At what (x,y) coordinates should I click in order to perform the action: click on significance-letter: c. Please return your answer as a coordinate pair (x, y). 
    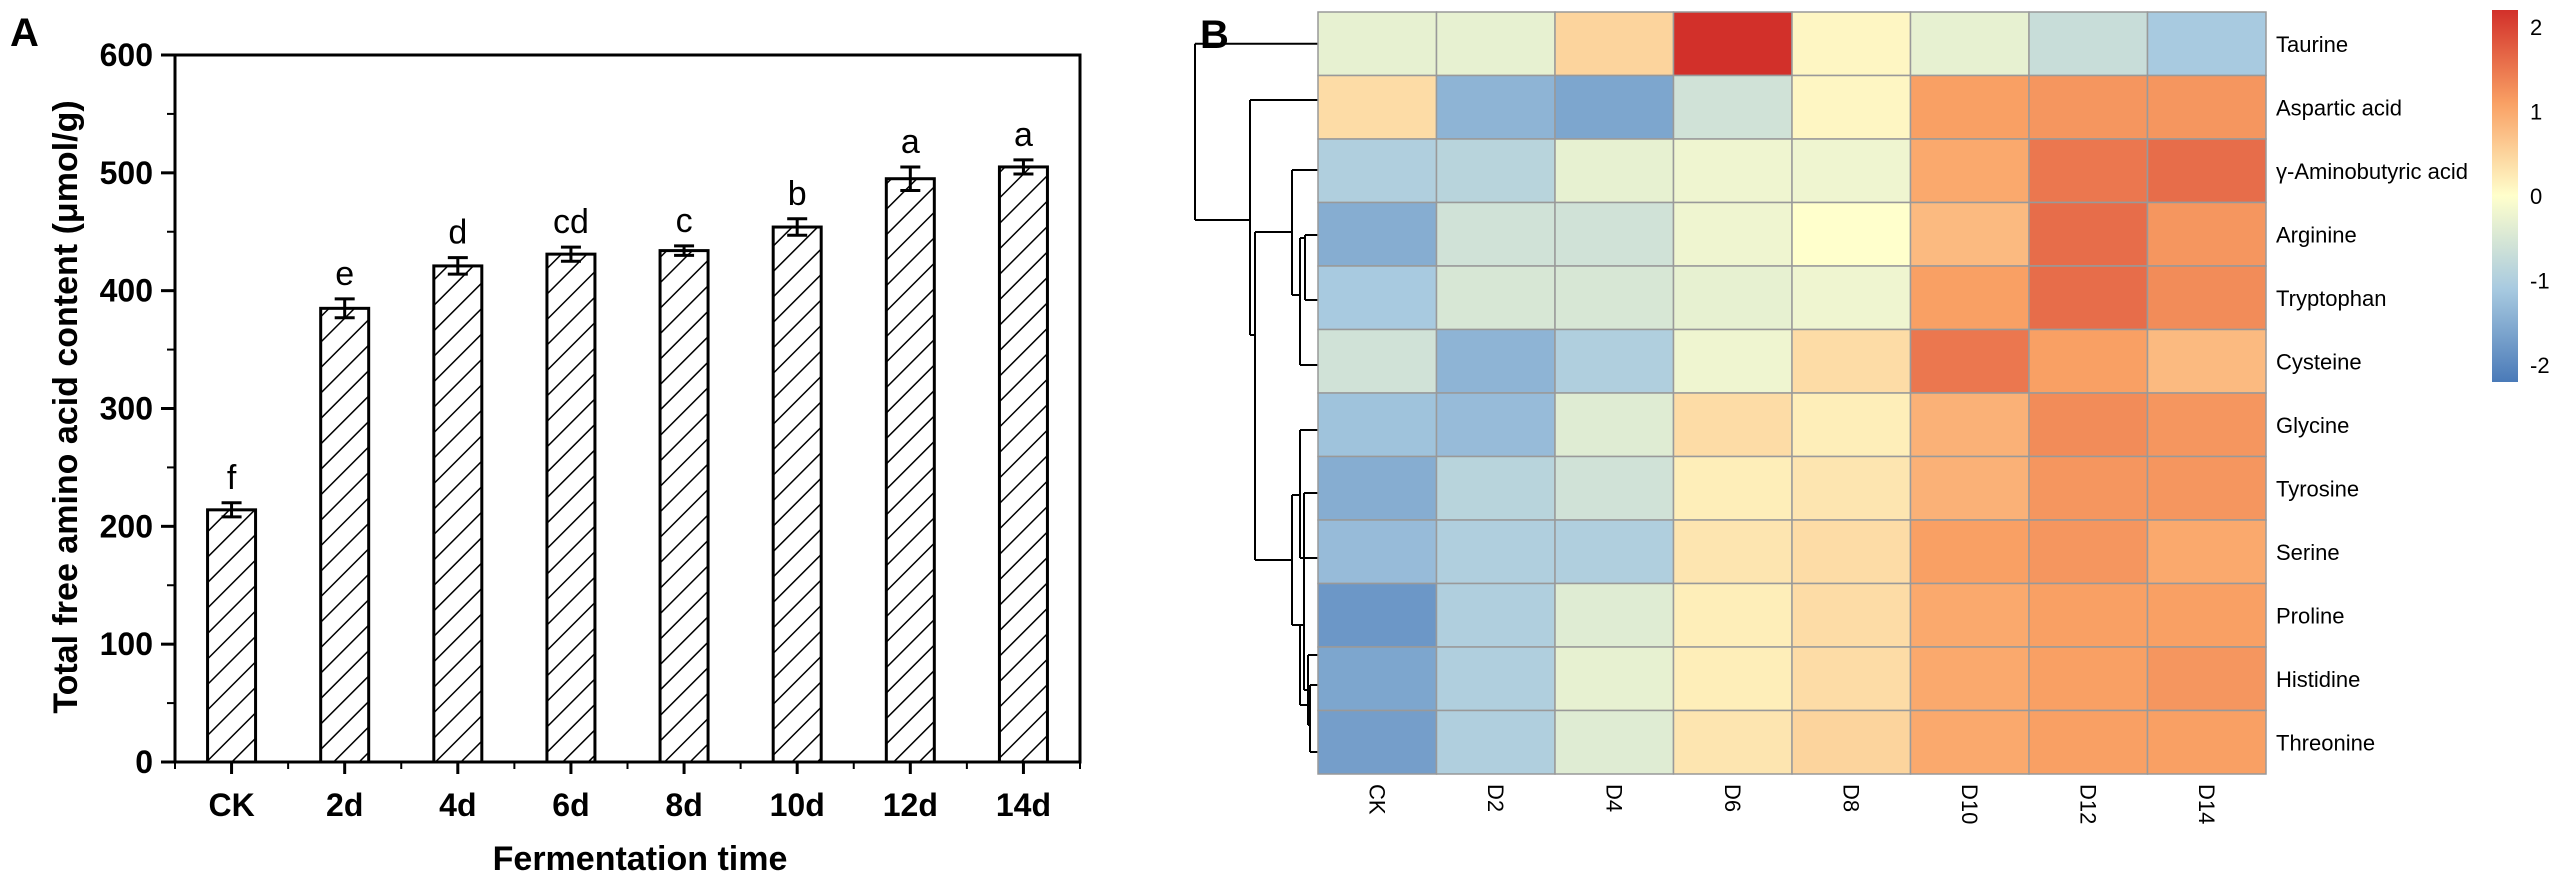
    Looking at the image, I should click on (684, 221).